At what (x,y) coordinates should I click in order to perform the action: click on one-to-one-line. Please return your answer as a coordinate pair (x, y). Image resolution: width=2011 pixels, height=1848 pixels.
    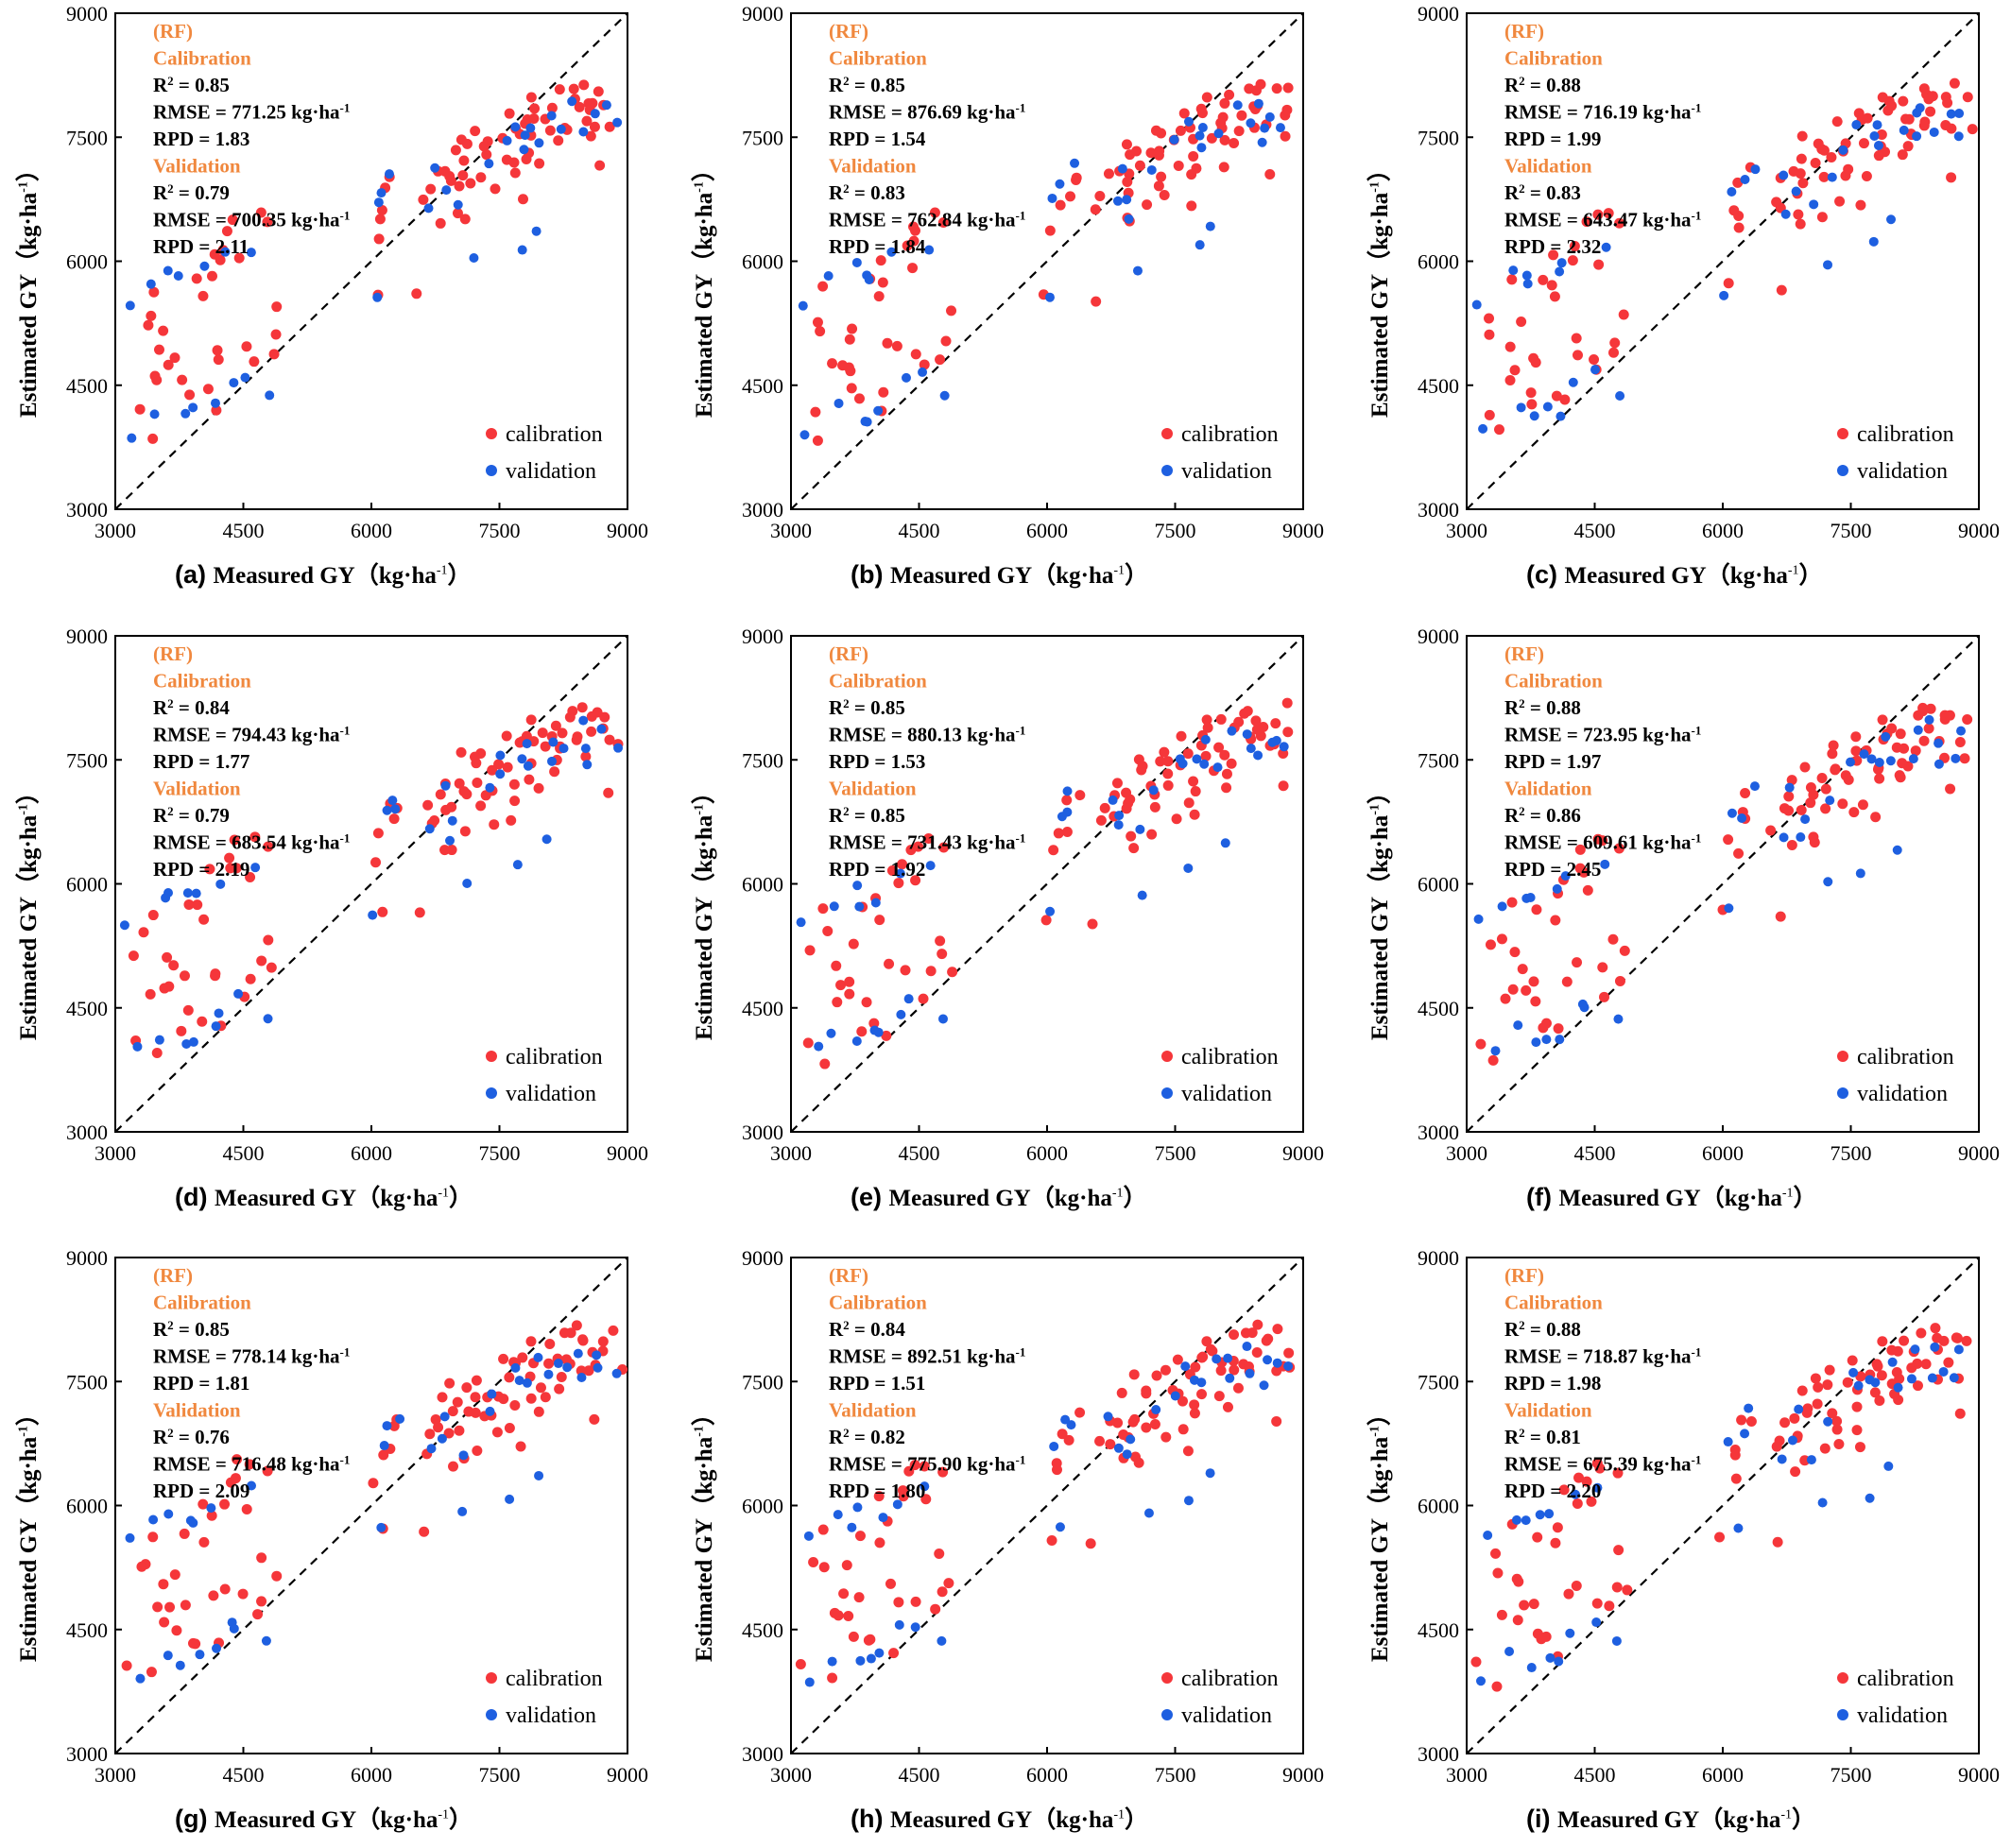
    Looking at the image, I should click on (371, 261).